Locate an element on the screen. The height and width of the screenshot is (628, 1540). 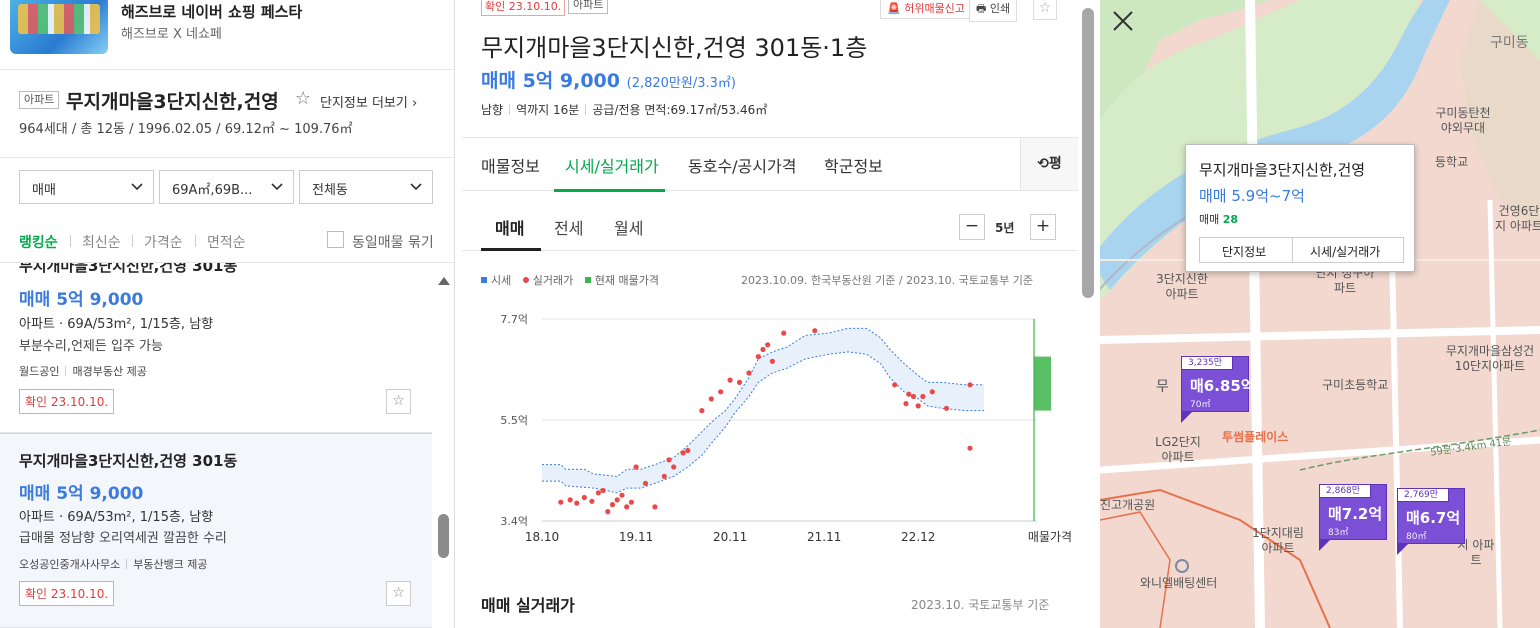
listing-title: 무지개마을3단지신한,건영 301동 is located at coordinates (128, 461).